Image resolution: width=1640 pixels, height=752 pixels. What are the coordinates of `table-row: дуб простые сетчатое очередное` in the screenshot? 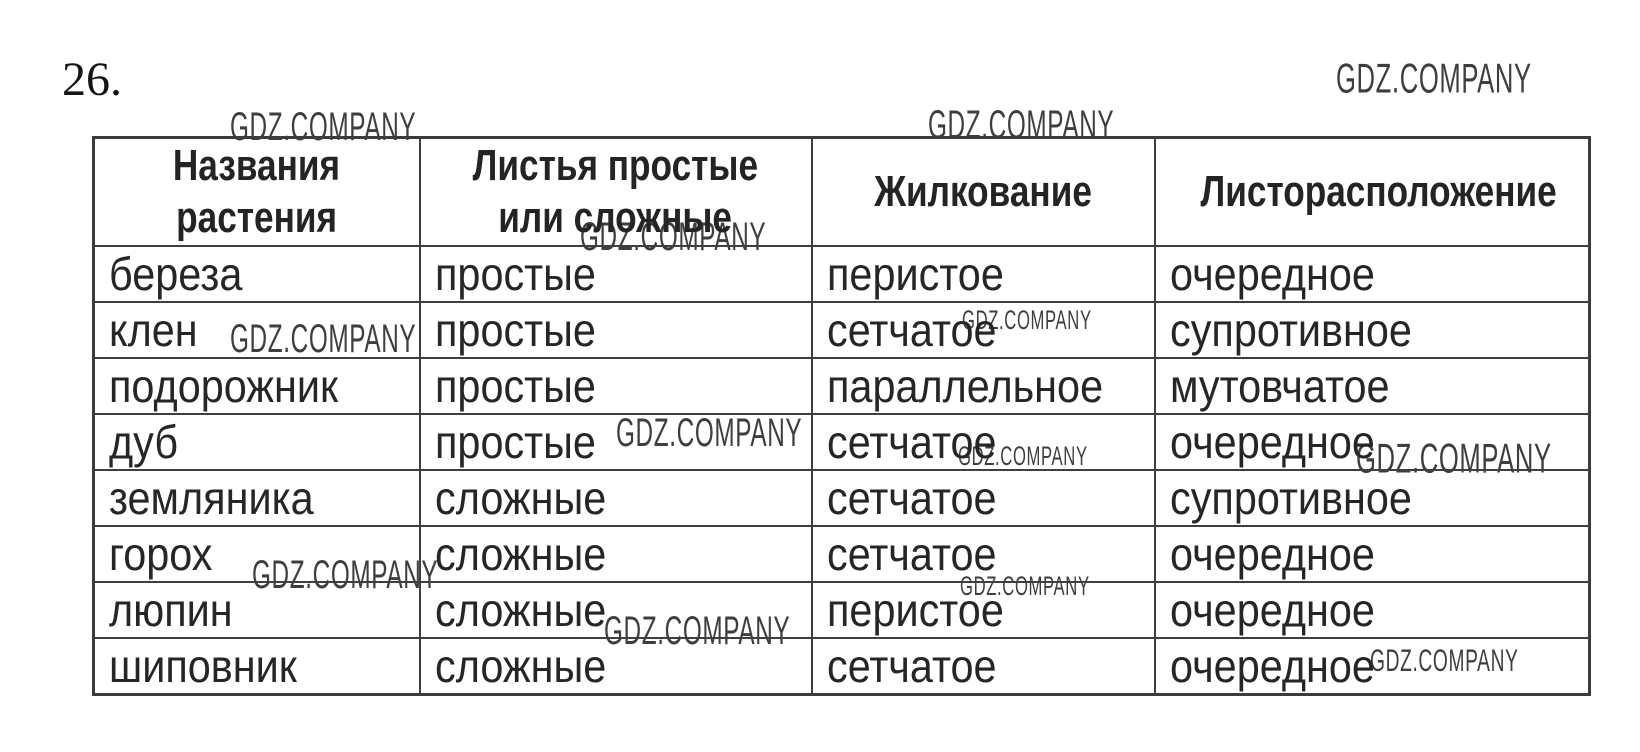 It's located at (841, 441).